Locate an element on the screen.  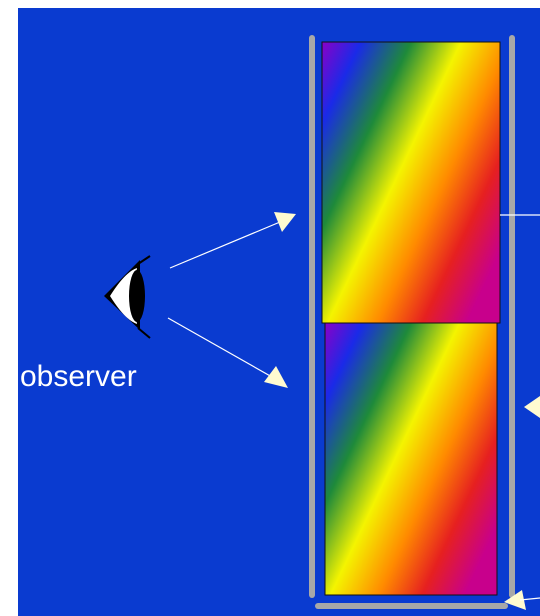
observer-label: observer is located at coordinates (78, 376).